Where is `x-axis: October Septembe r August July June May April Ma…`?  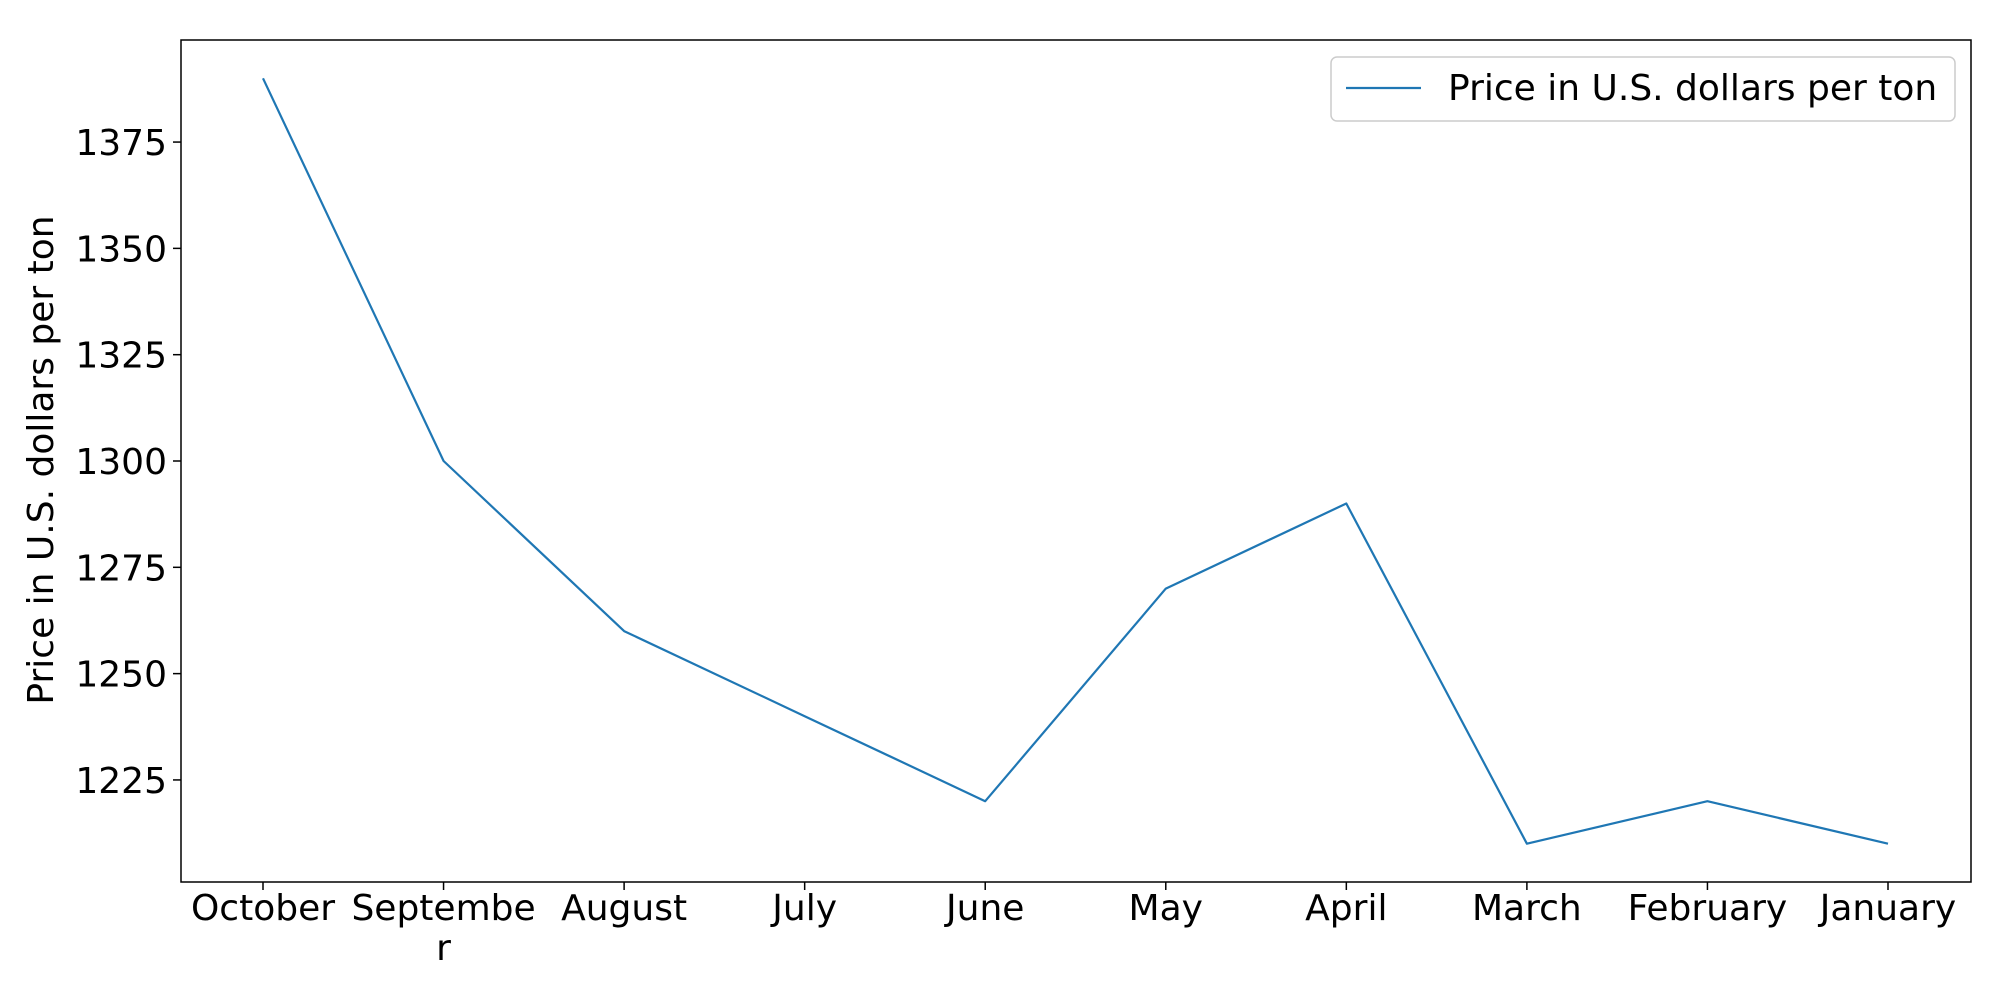 x-axis: October Septembe r August July June May April Ma… is located at coordinates (1073, 925).